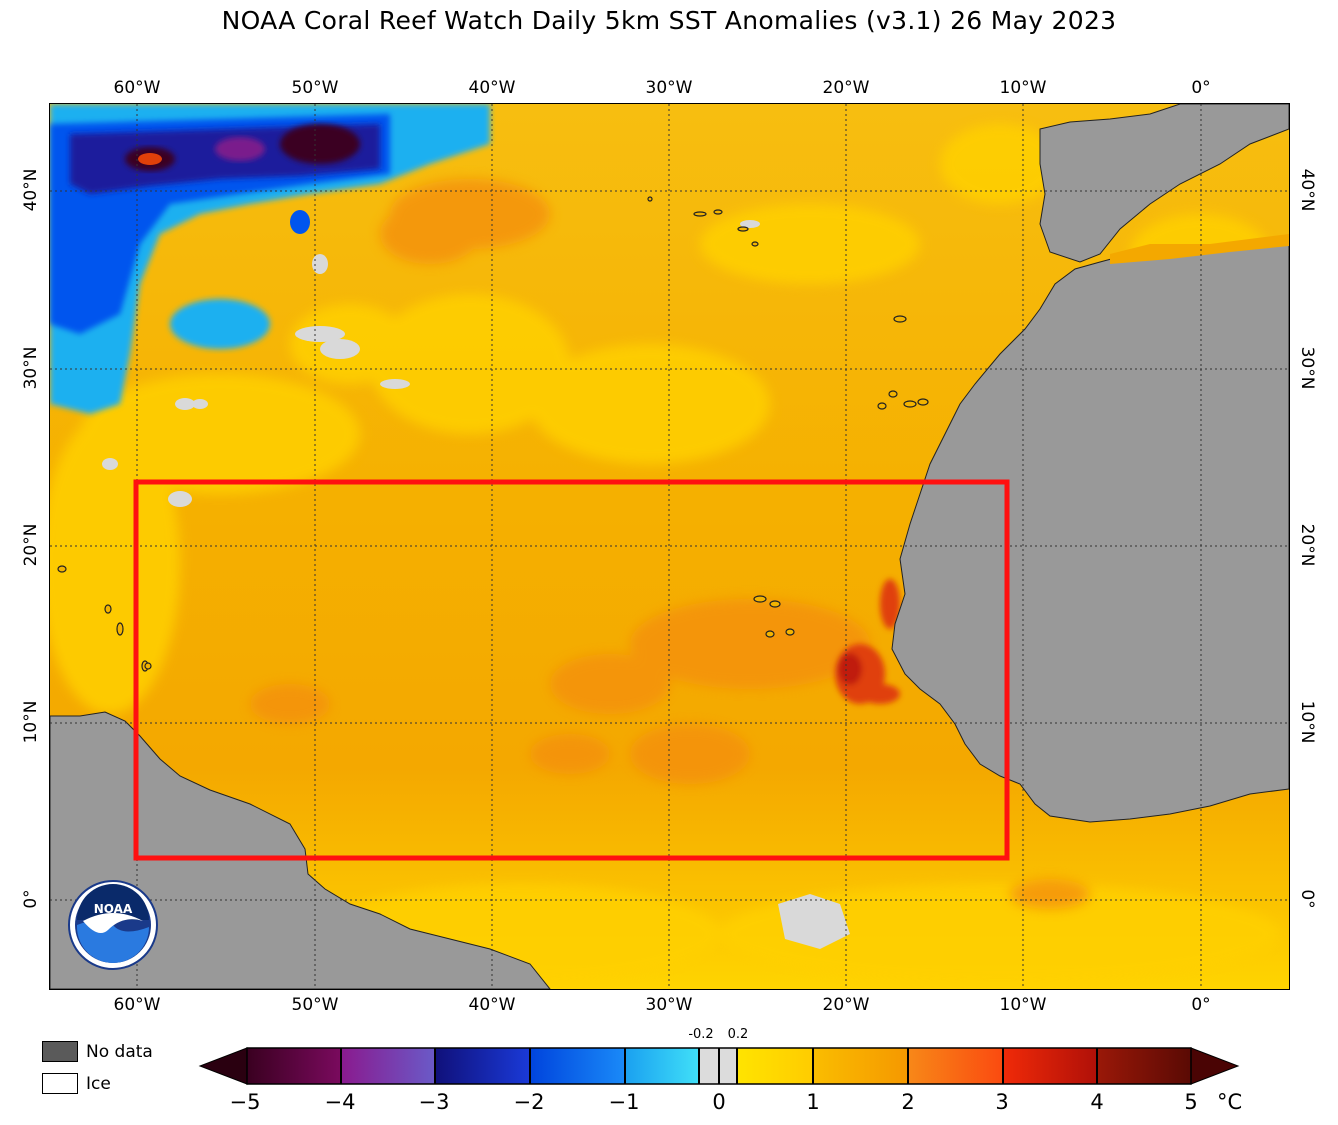 The height and width of the screenshot is (1125, 1338). What do you see at coordinates (137, 1005) in the screenshot?
I see `lon-label-bottom: 60°W` at bounding box center [137, 1005].